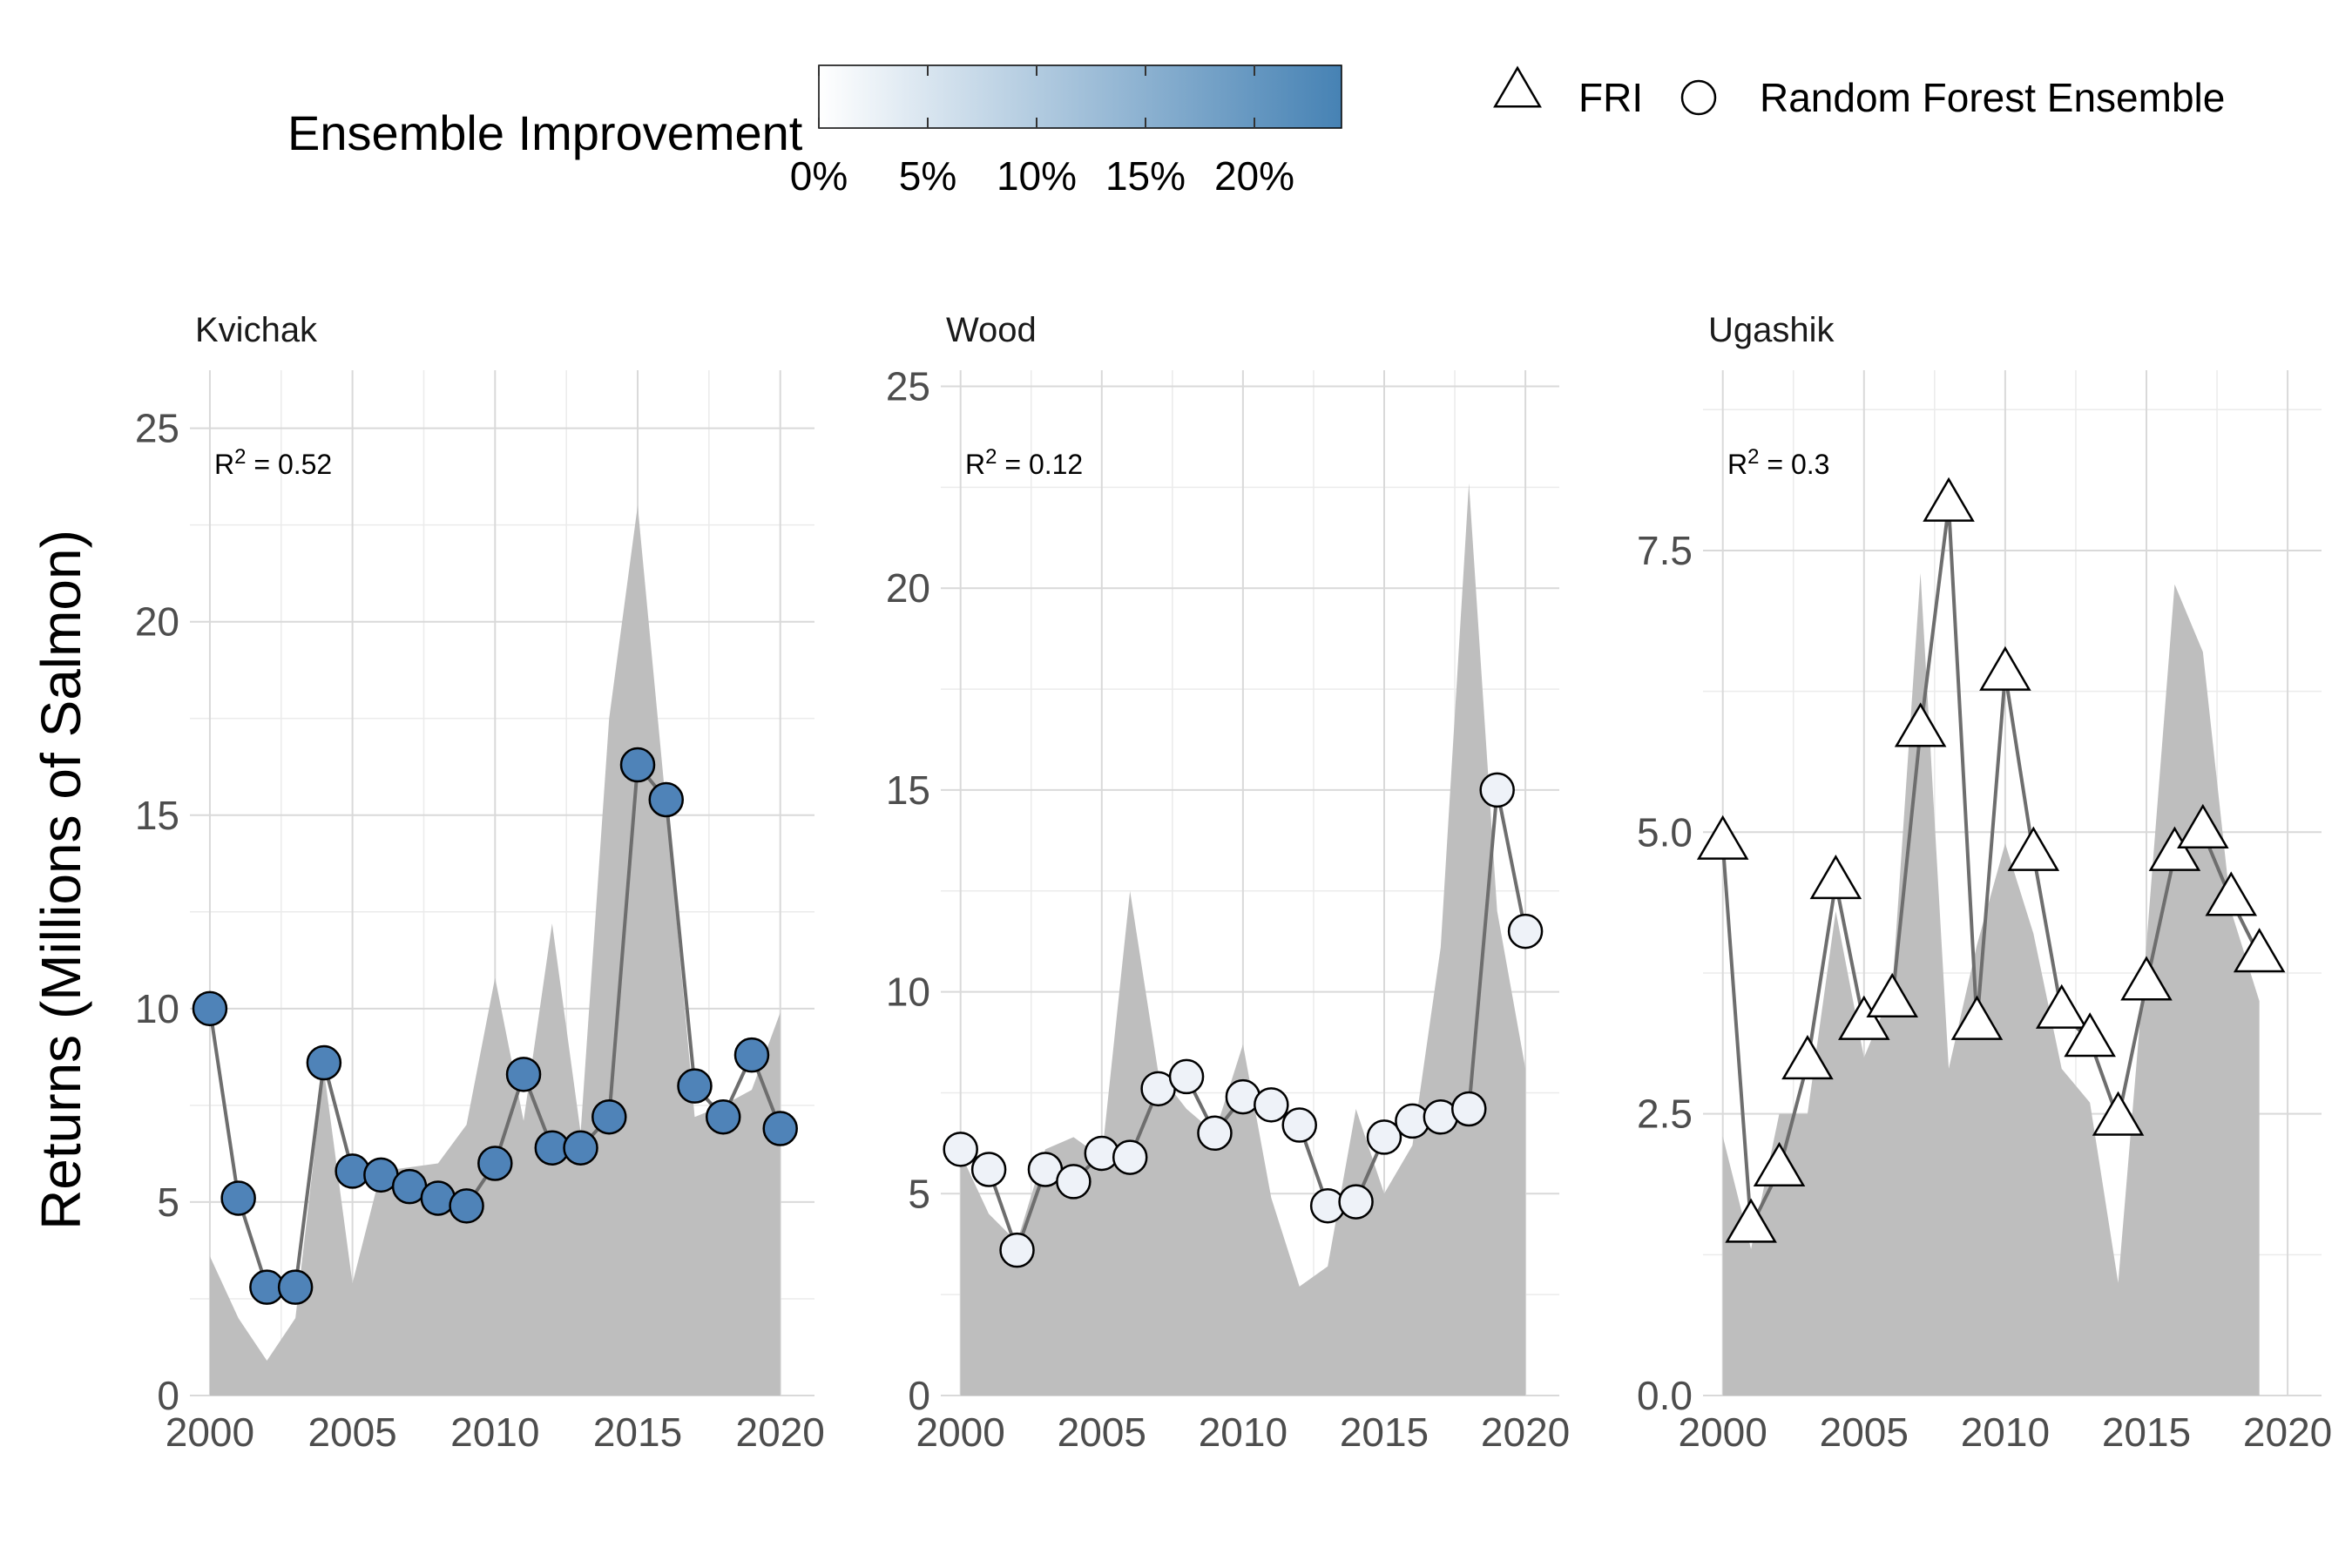 The width and height of the screenshot is (2352, 1568). I want to click on y-axis-label: Returns (Millions of Salmon), so click(61, 880).